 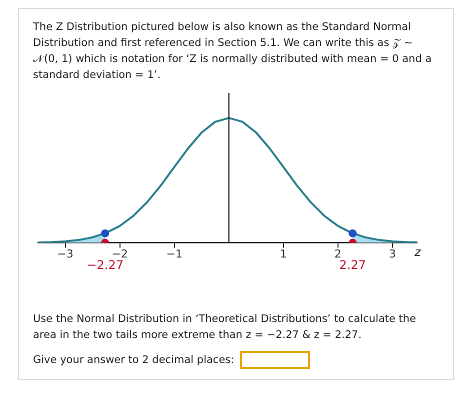 I want to click on x-axis-title: z, so click(x=417, y=251).